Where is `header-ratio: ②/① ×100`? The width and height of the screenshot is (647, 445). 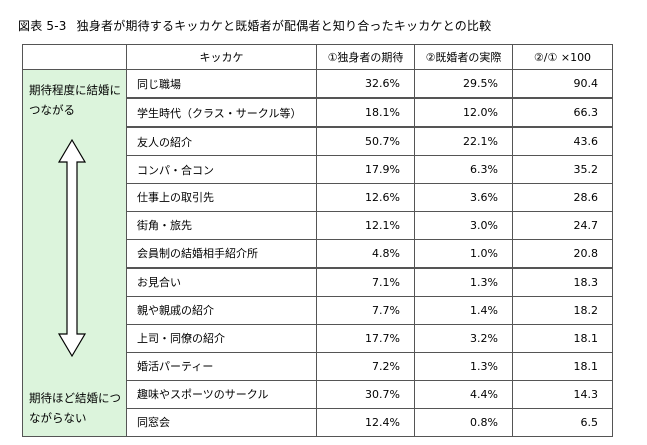
header-ratio: ②/① ×100 is located at coordinates (562, 57).